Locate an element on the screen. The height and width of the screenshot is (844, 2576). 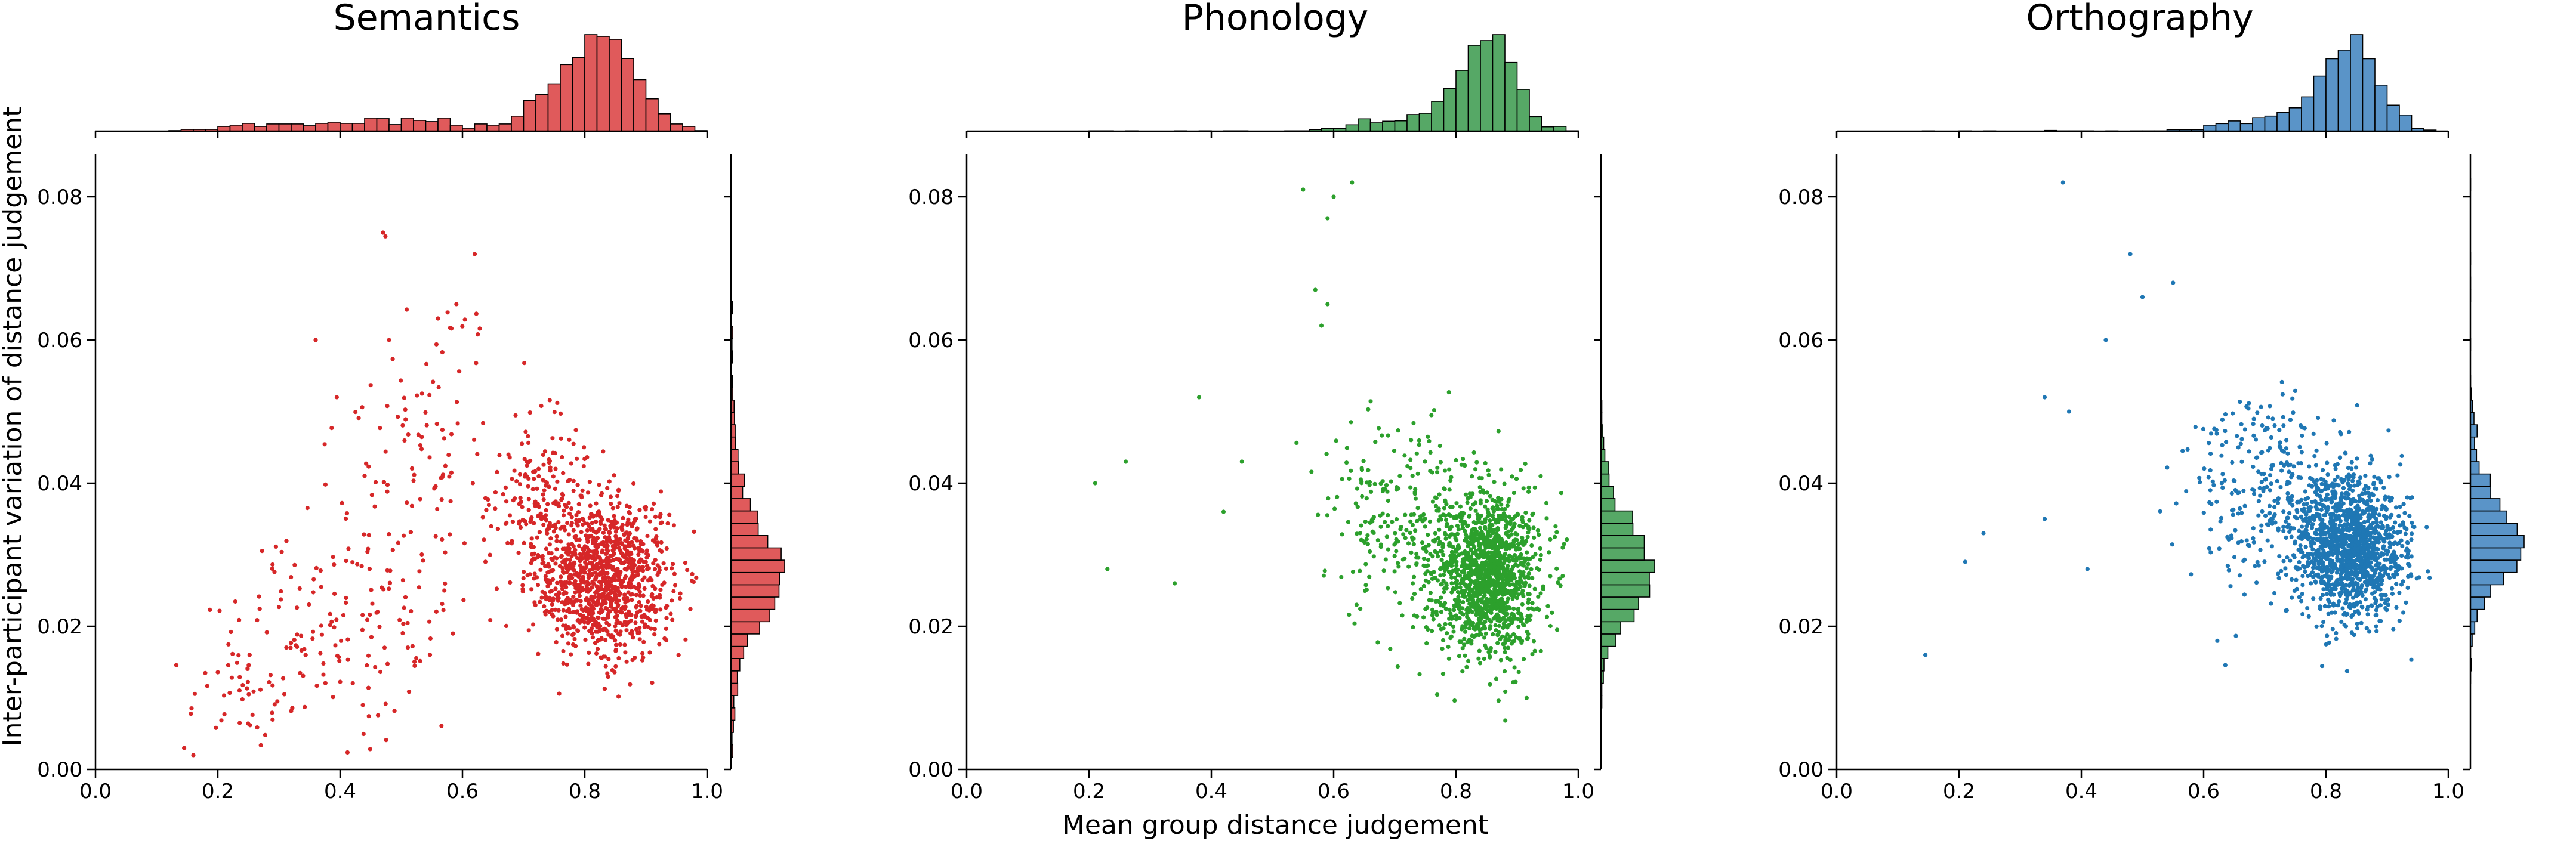
histogram-bar is located at coordinates (1499, 83).